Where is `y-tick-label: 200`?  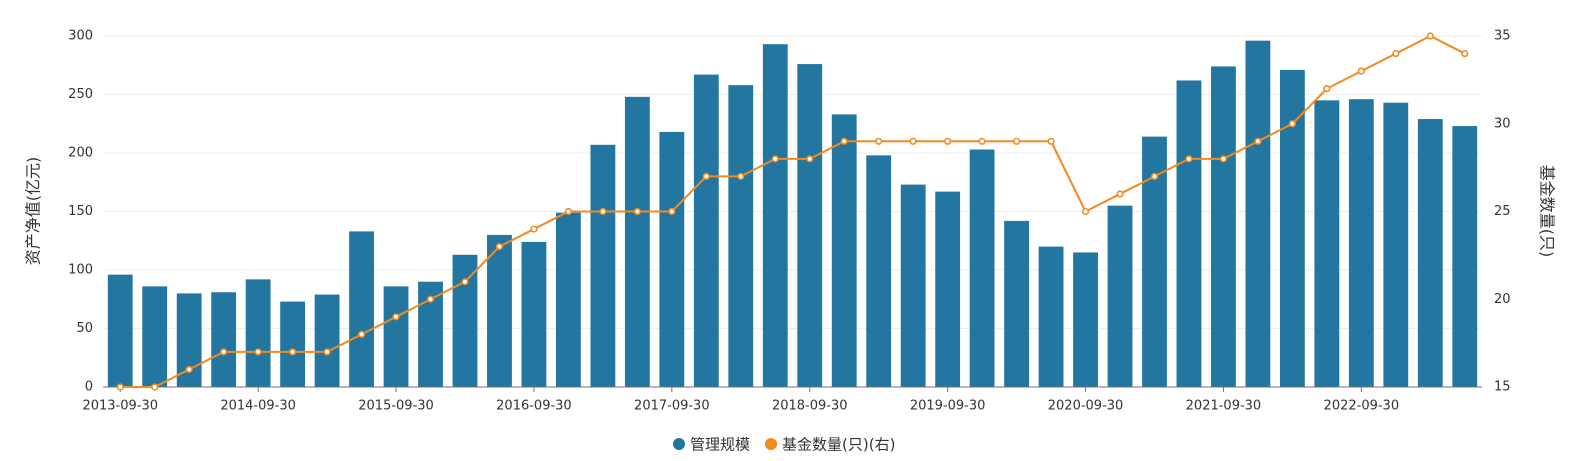
y-tick-label: 200 is located at coordinates (80, 153).